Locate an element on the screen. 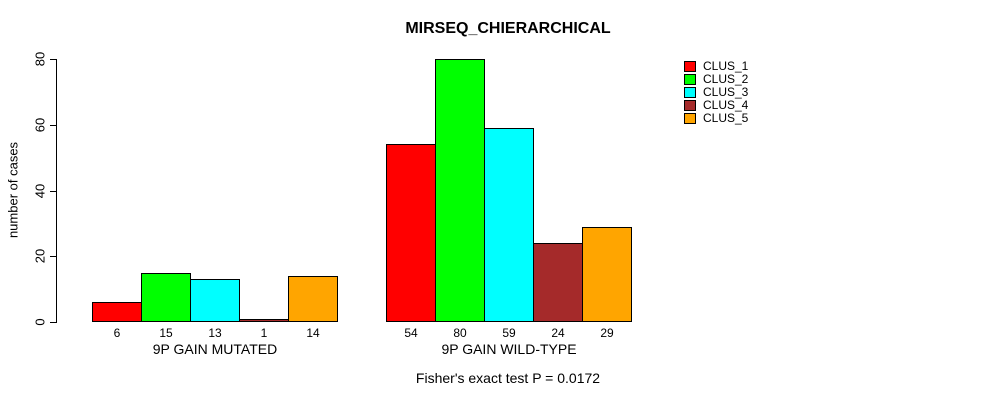 The height and width of the screenshot is (400, 990). bar-clus_5-group2 is located at coordinates (607, 274).